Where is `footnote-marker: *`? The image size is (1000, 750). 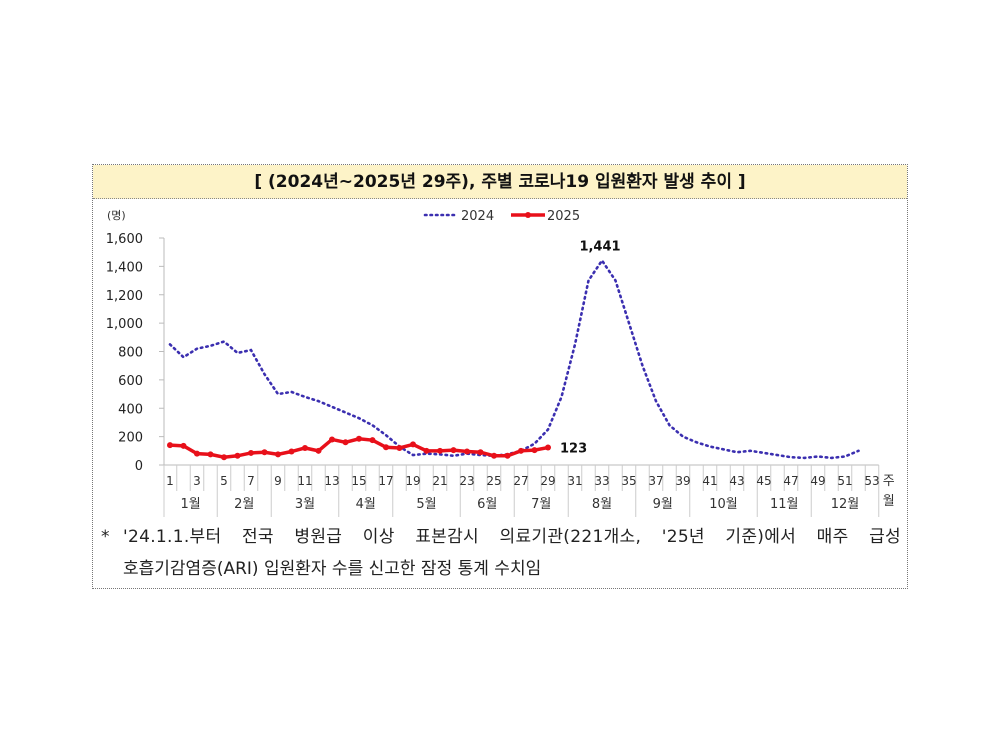 footnote-marker: * is located at coordinates (105, 537).